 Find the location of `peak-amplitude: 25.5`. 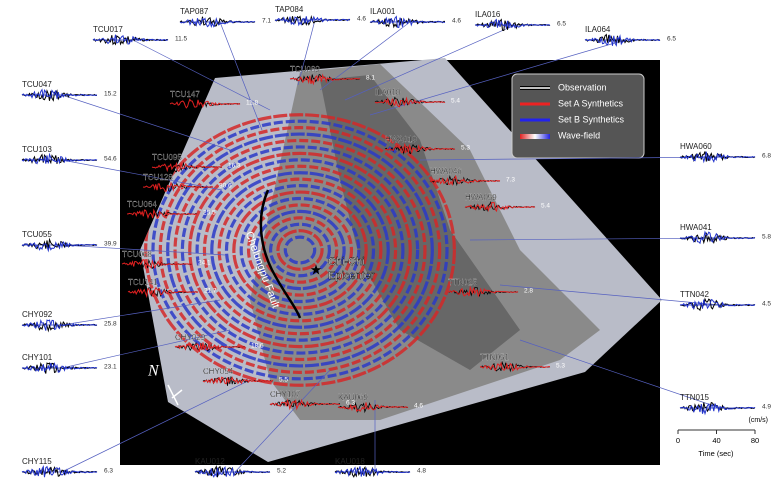

peak-amplitude: 25.5 is located at coordinates (209, 213).